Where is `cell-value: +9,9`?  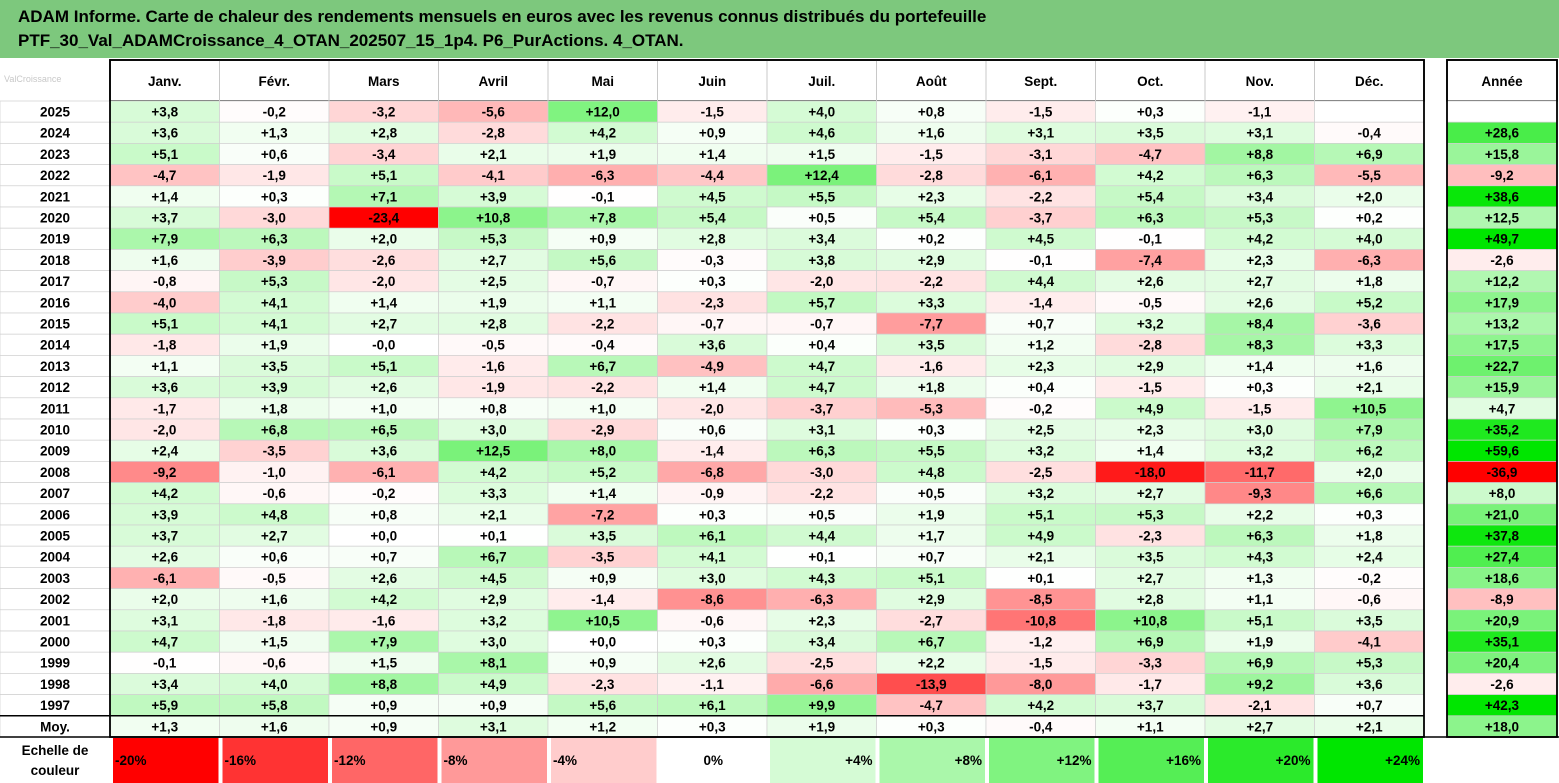
cell-value: +9,9 is located at coordinates (821, 705).